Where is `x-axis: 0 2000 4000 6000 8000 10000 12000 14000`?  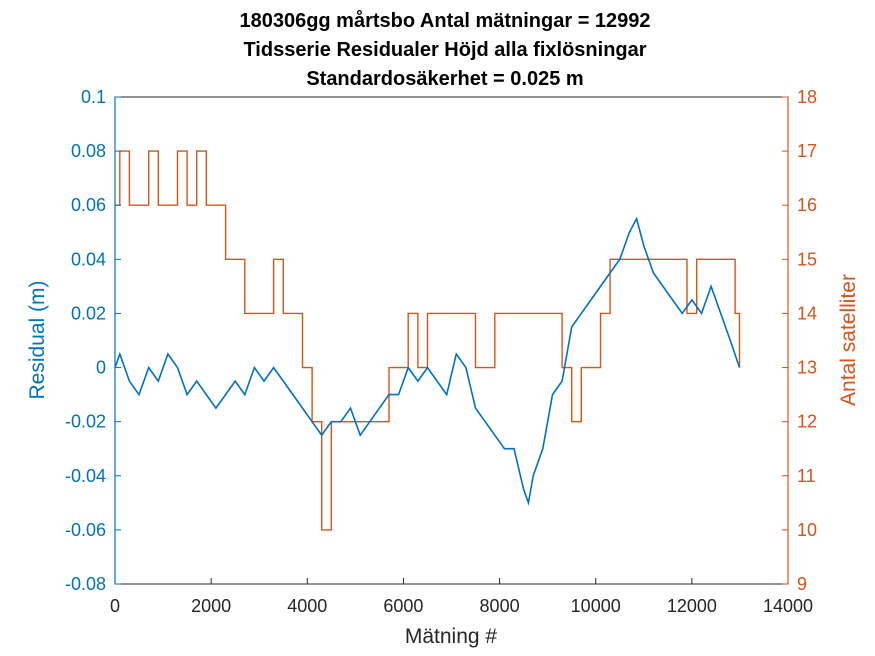 x-axis: 0 2000 4000 6000 8000 10000 12000 14000 is located at coordinates (461, 597).